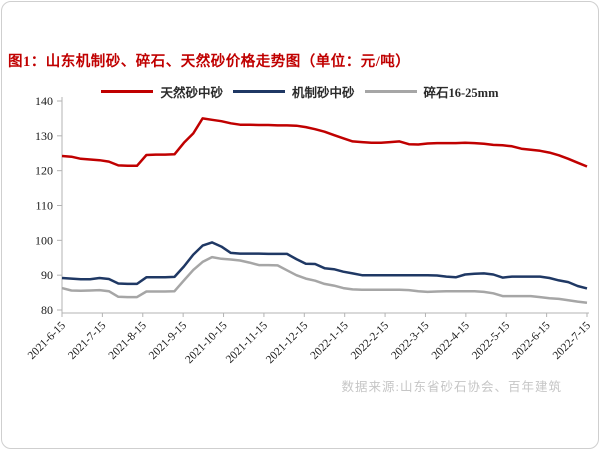  I want to click on x-tick-label: 2022-6-15, so click(531, 340).